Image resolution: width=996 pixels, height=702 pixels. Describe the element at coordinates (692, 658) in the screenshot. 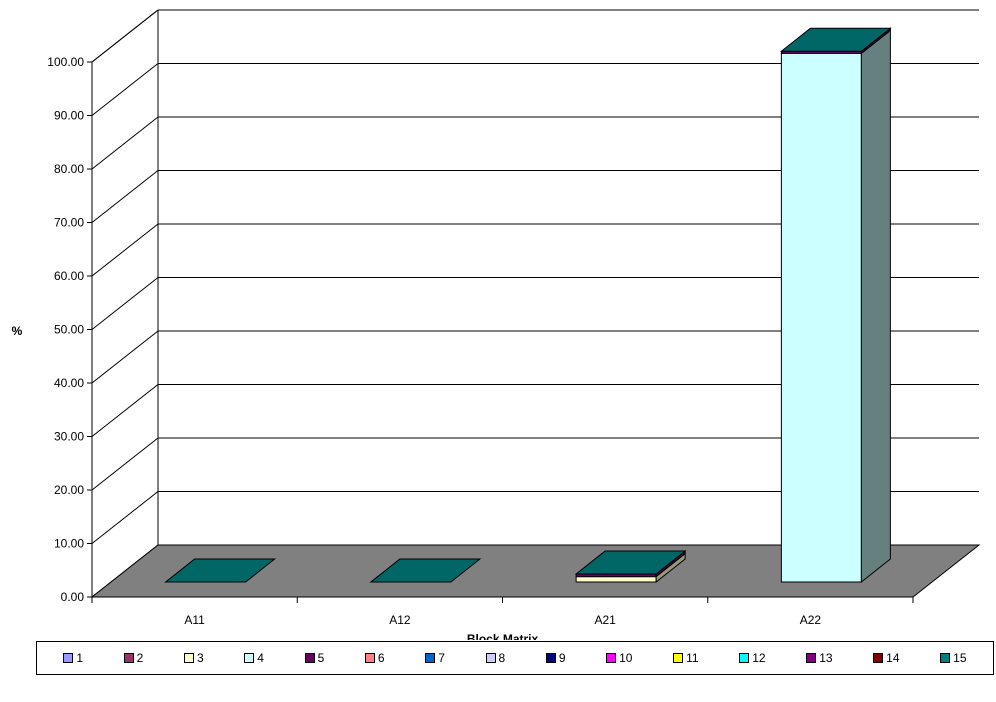

I see `legend-label: 11` at that location.